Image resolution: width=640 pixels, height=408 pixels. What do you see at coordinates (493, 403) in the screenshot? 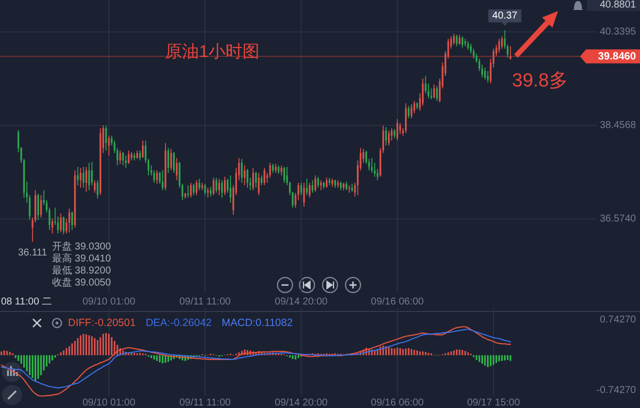
I see `x-tick-label: 09/17 15:00` at bounding box center [493, 403].